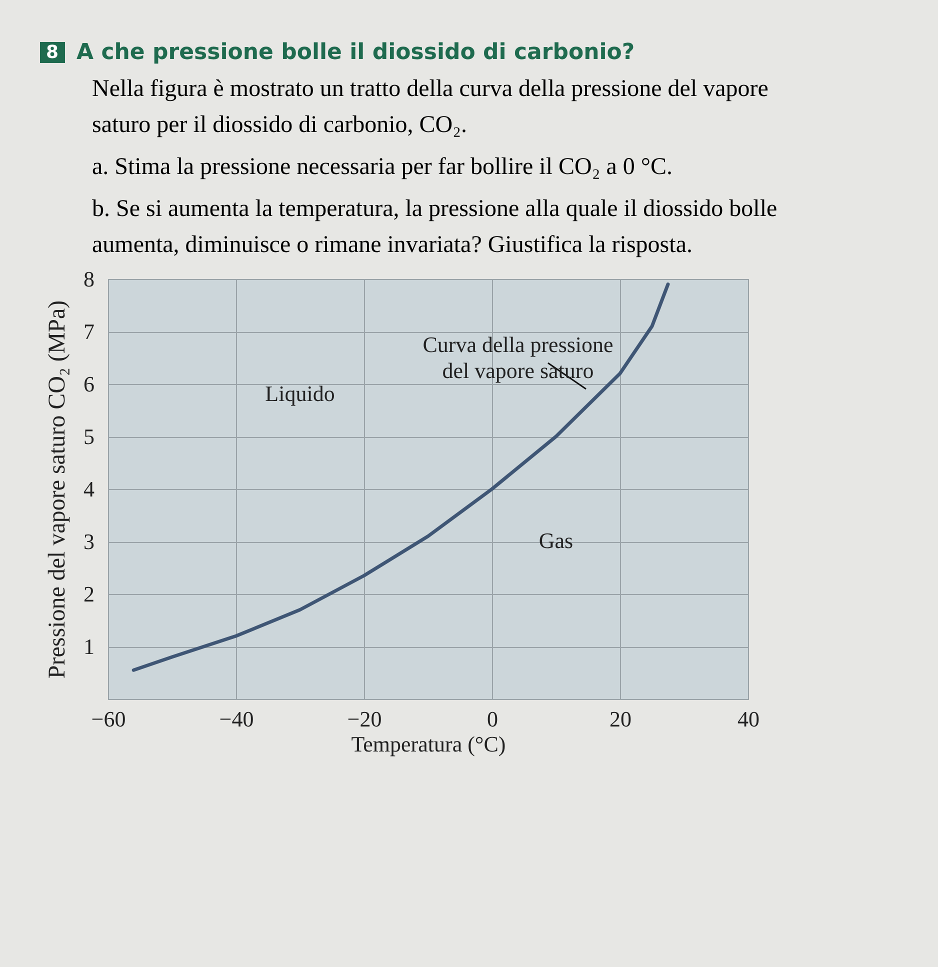 The height and width of the screenshot is (967, 938). I want to click on y-tick-label: 6, so click(89, 384).